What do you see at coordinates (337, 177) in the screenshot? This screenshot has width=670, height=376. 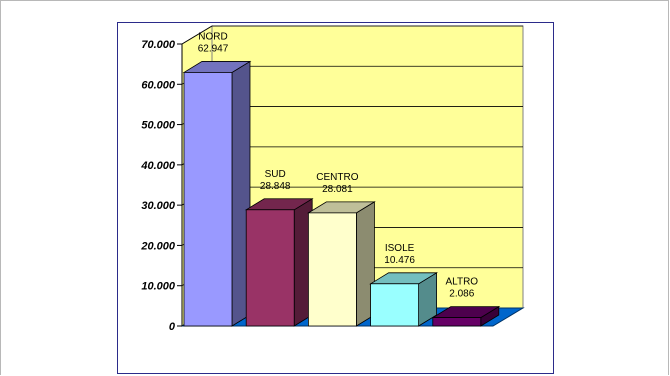 I see `data-label-category: CENTRO` at bounding box center [337, 177].